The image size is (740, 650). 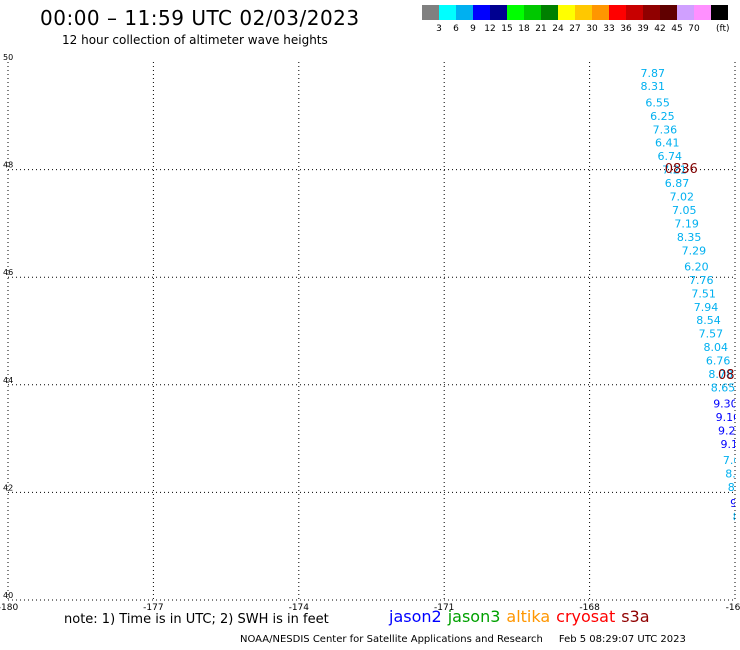 What do you see at coordinates (575, 29) in the screenshot?
I see `color-scale-label: 27` at bounding box center [575, 29].